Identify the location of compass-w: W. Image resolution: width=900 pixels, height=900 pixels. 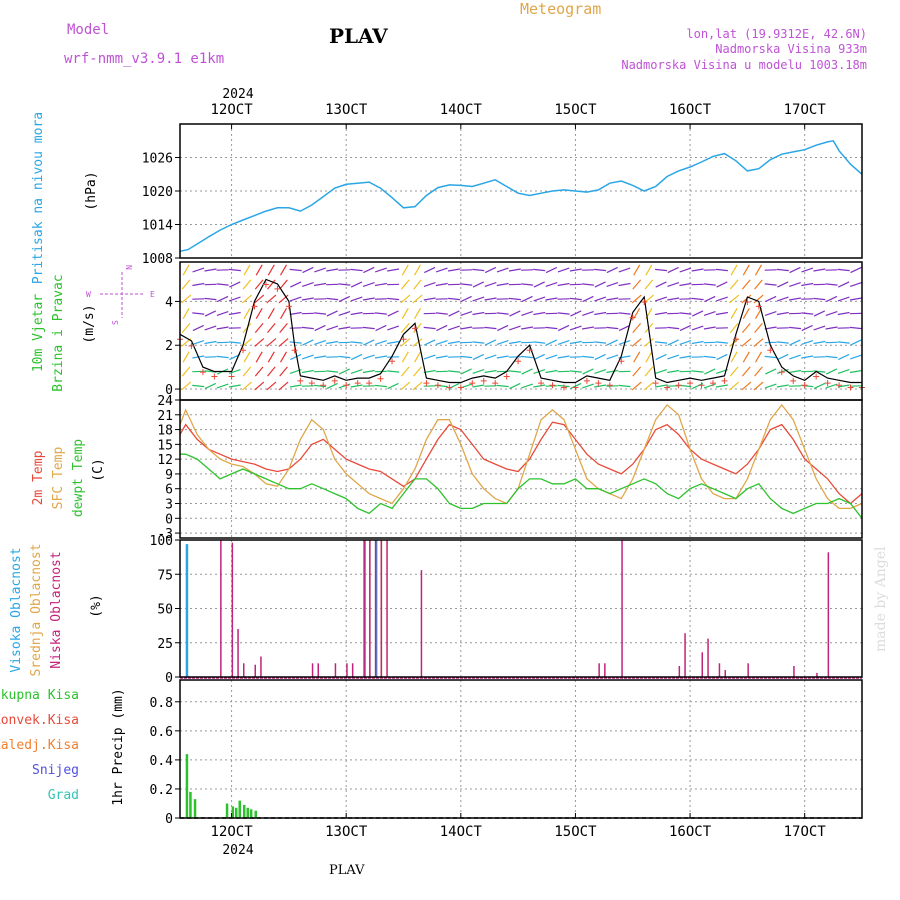
(88, 294).